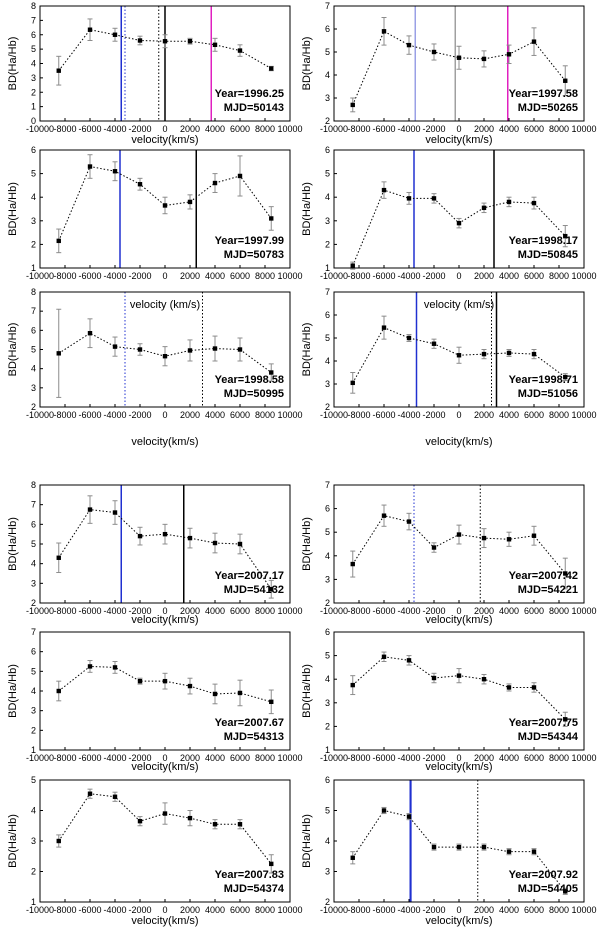 This screenshot has height=936, width=600. What do you see at coordinates (33, 6) in the screenshot?
I see `y-tick-label: 8` at bounding box center [33, 6].